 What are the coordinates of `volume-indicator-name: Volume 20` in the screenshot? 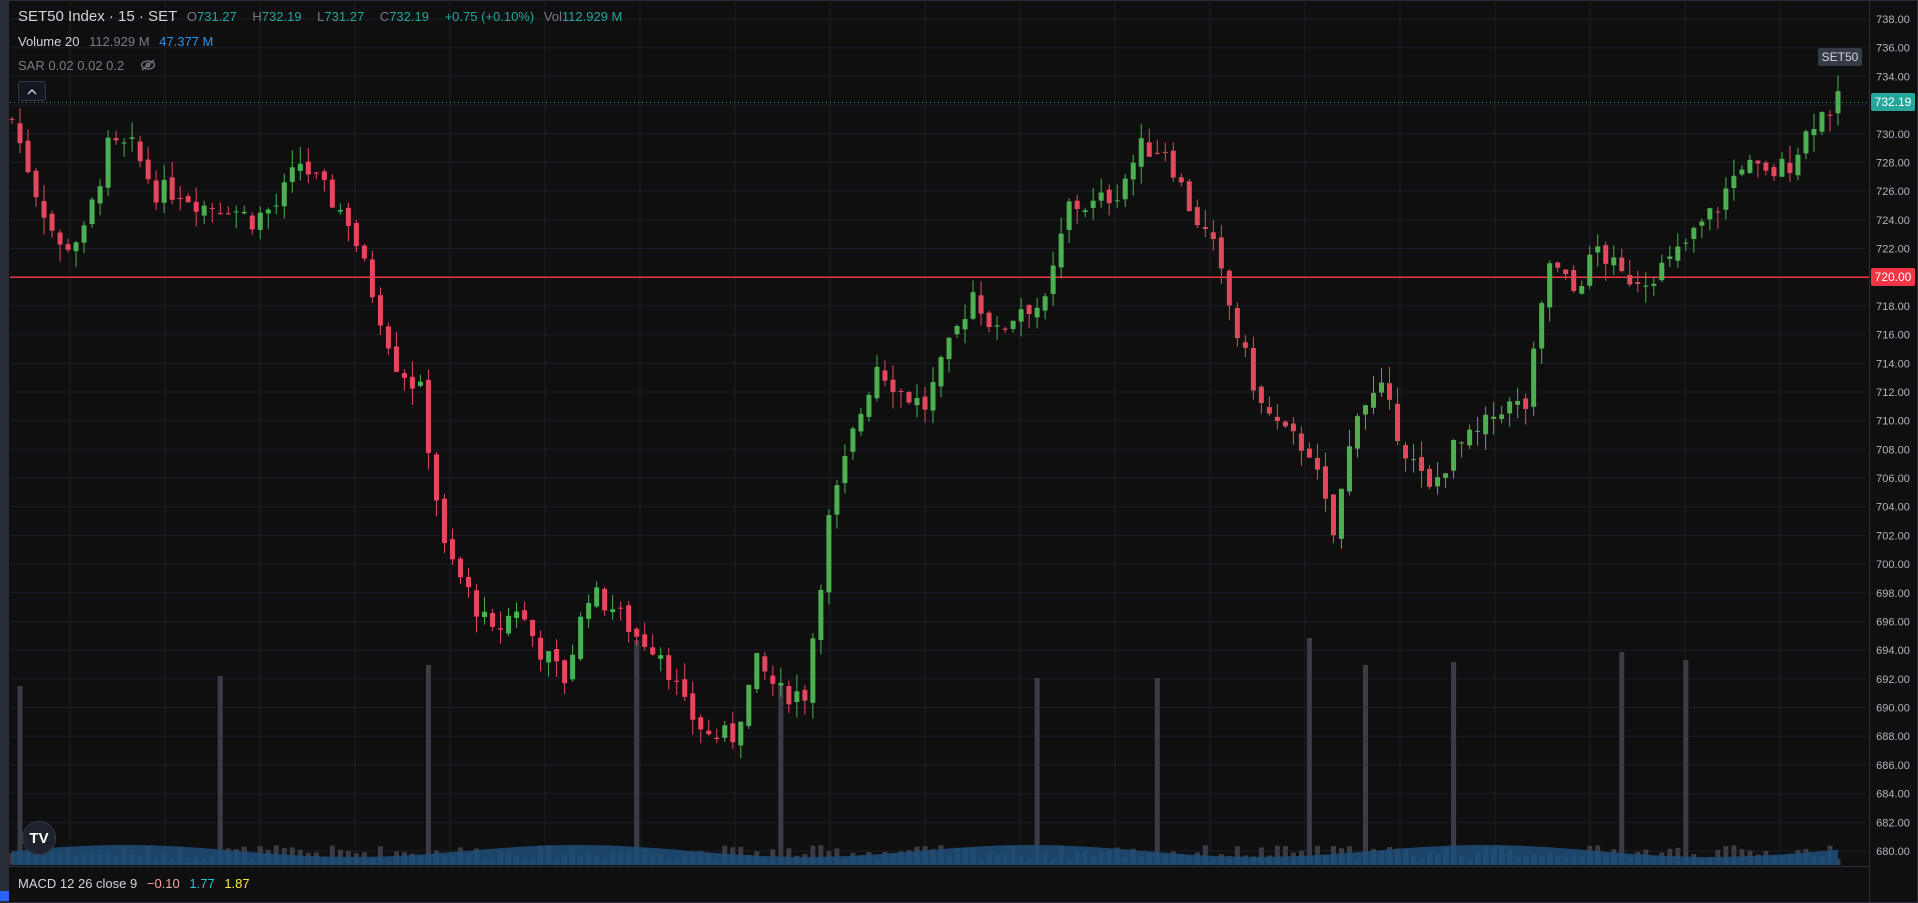 It's located at (49, 41).